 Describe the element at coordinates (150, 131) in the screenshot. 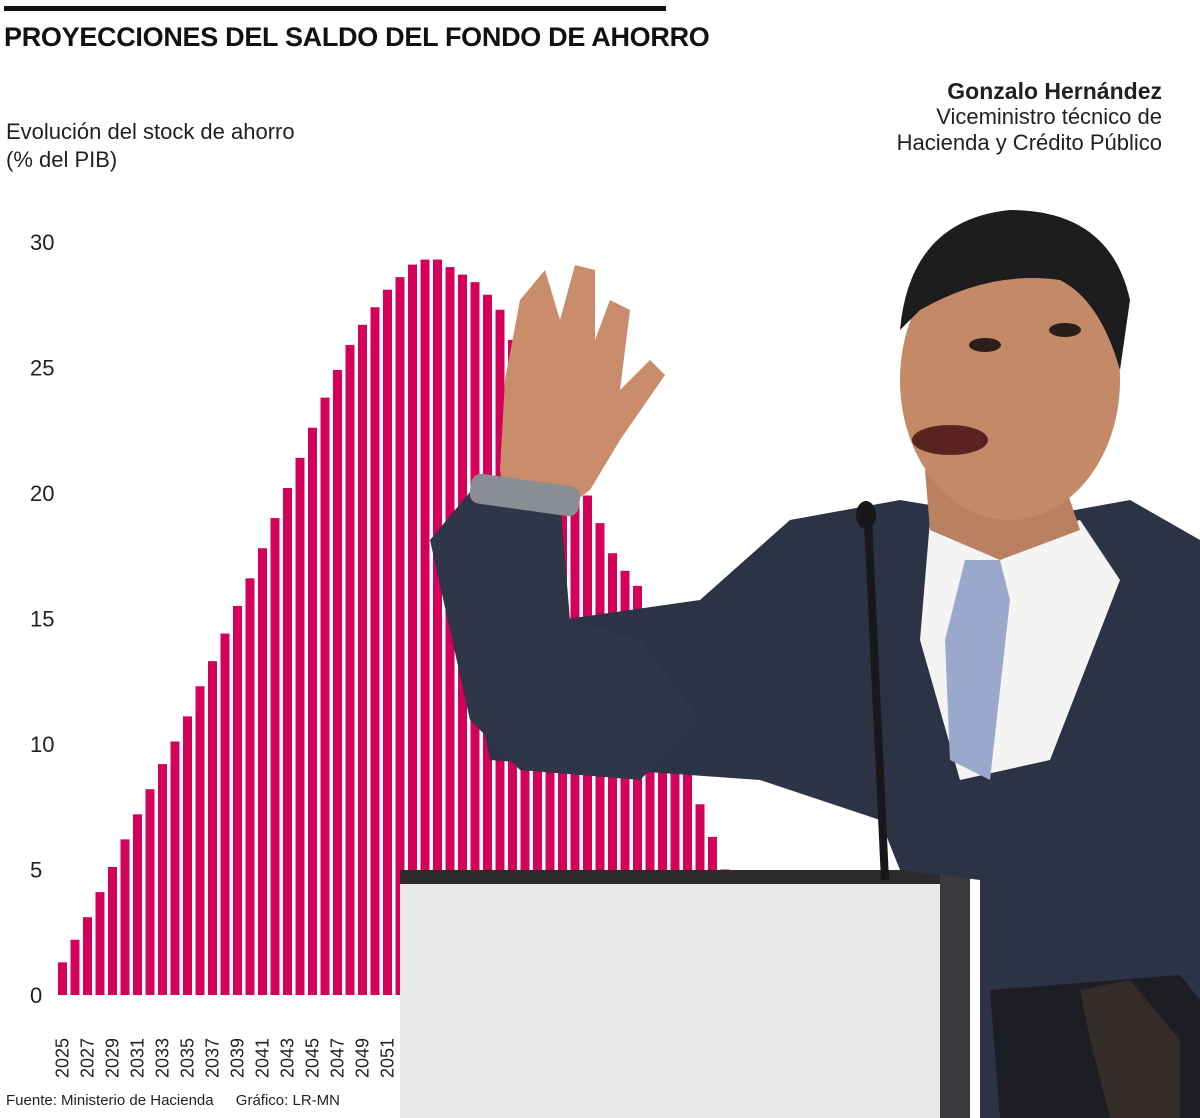

I see `subtitle-line-1: Evolución del stock de ahorro` at that location.